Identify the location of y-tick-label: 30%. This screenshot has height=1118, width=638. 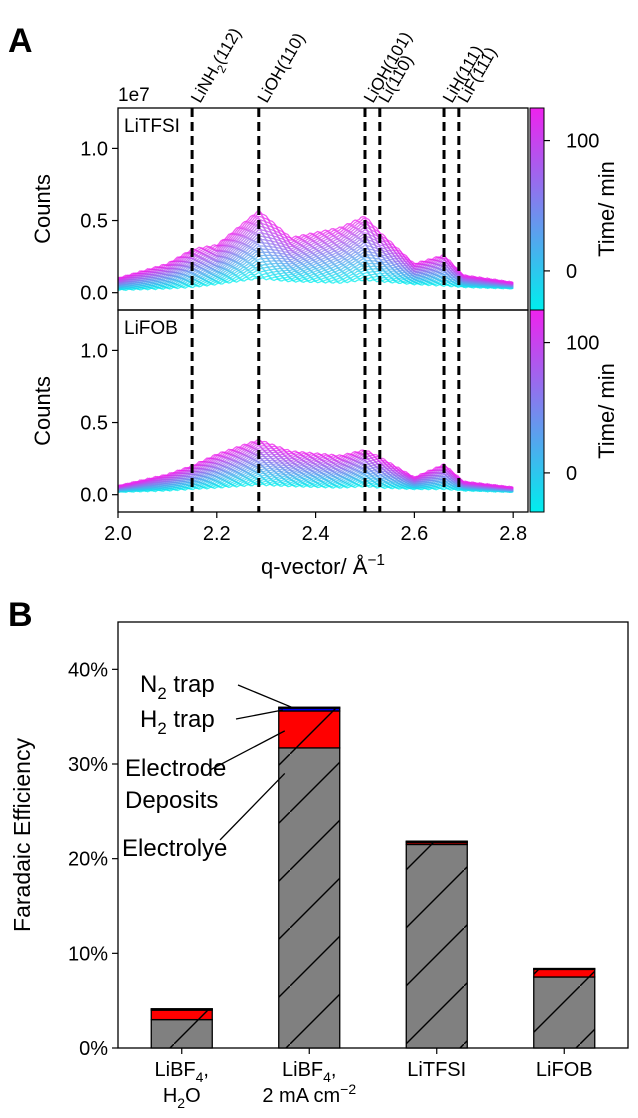
(88, 765).